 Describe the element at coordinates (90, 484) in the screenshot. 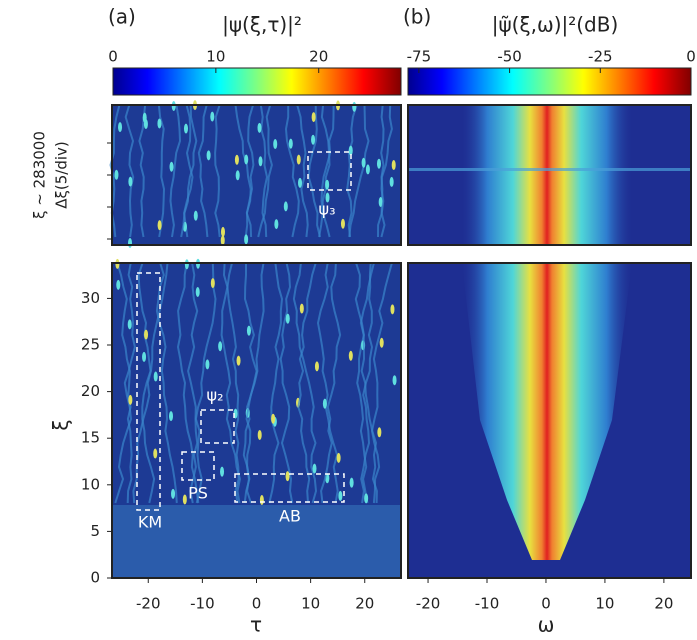

I see `y-tick-label: 10` at that location.